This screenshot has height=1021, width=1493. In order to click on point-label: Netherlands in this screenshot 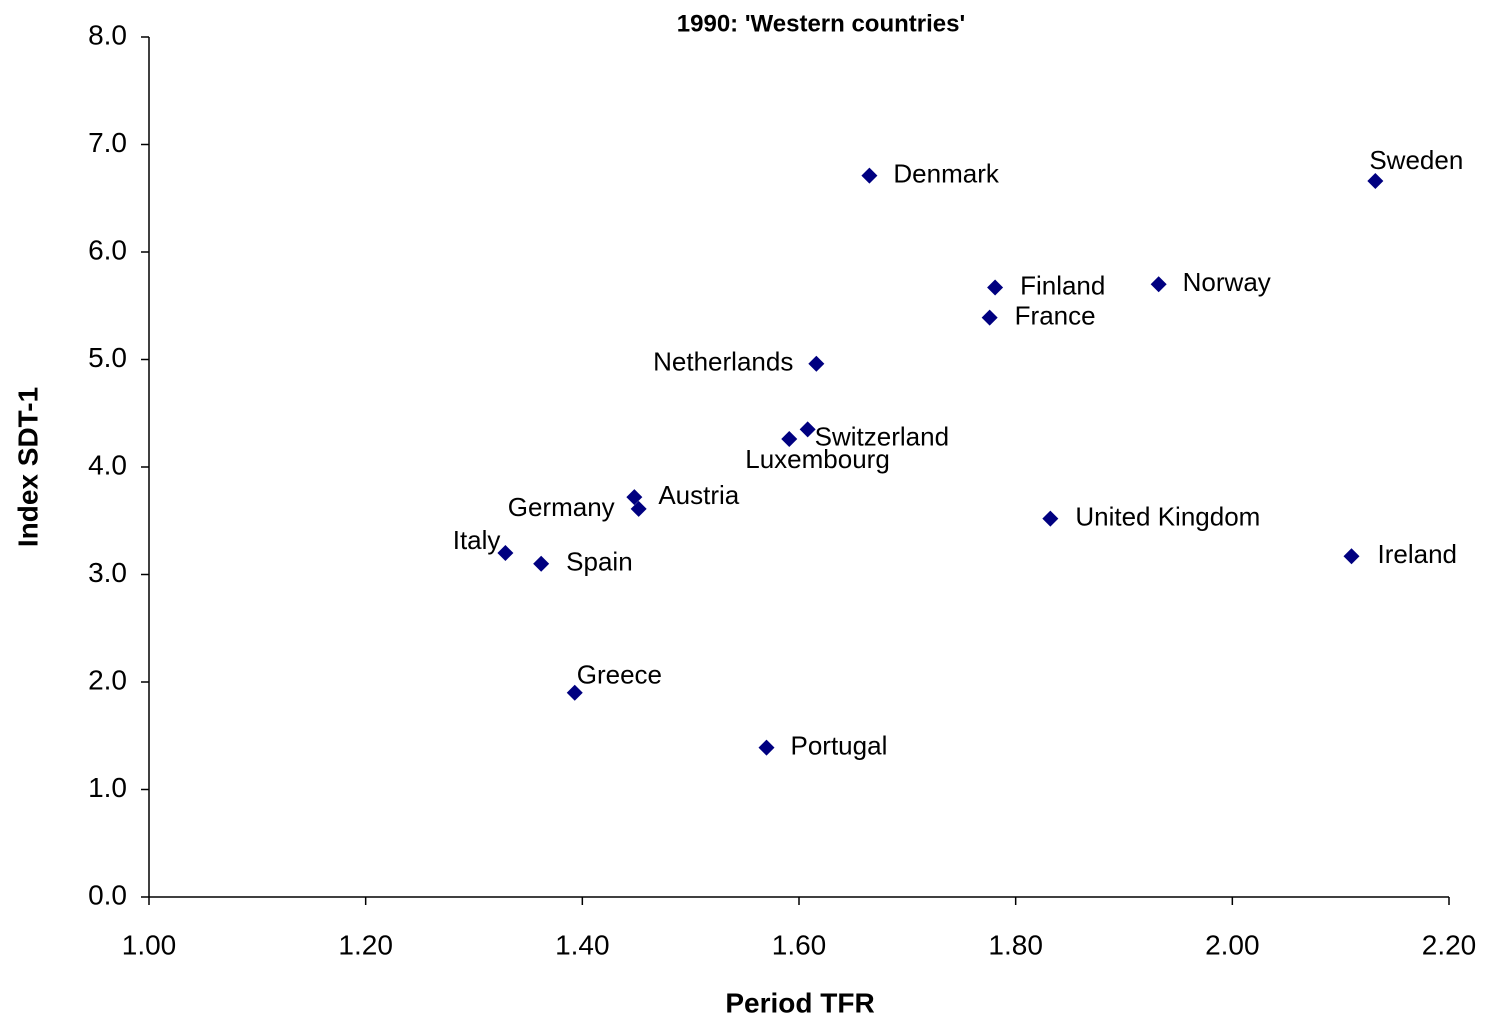, I will do `click(723, 362)`.